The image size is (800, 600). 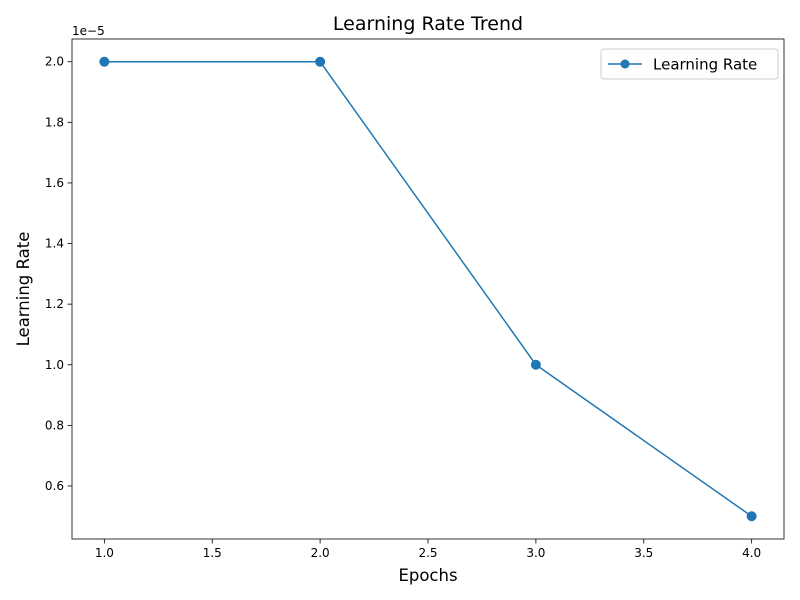 What do you see at coordinates (54, 365) in the screenshot?
I see `y-tick-label: 1.0` at bounding box center [54, 365].